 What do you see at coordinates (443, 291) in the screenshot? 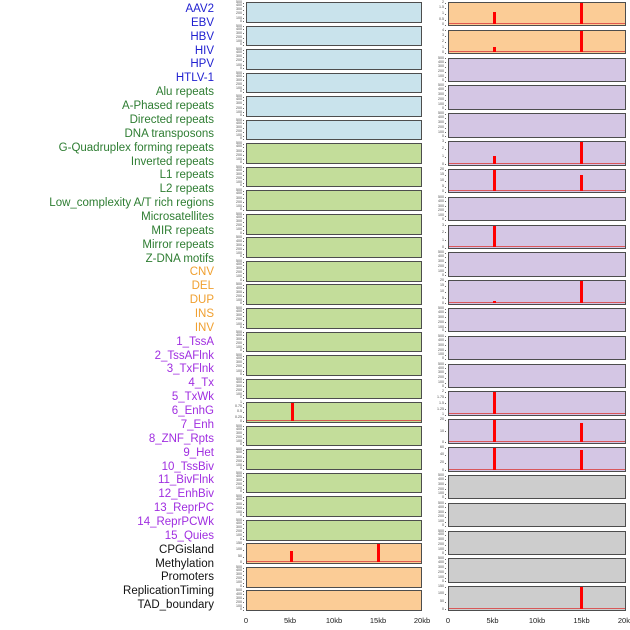
I see `ytick-label: 10` at bounding box center [443, 291].